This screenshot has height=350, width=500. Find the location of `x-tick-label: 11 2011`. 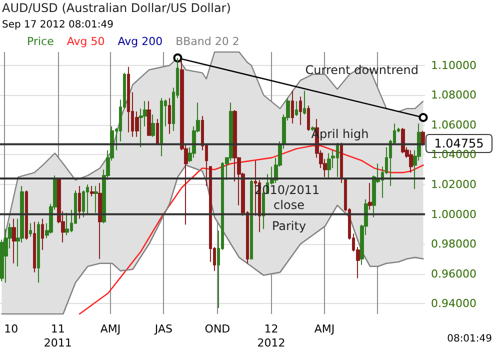

x-tick-label: 11 2011 is located at coordinates (58, 336).